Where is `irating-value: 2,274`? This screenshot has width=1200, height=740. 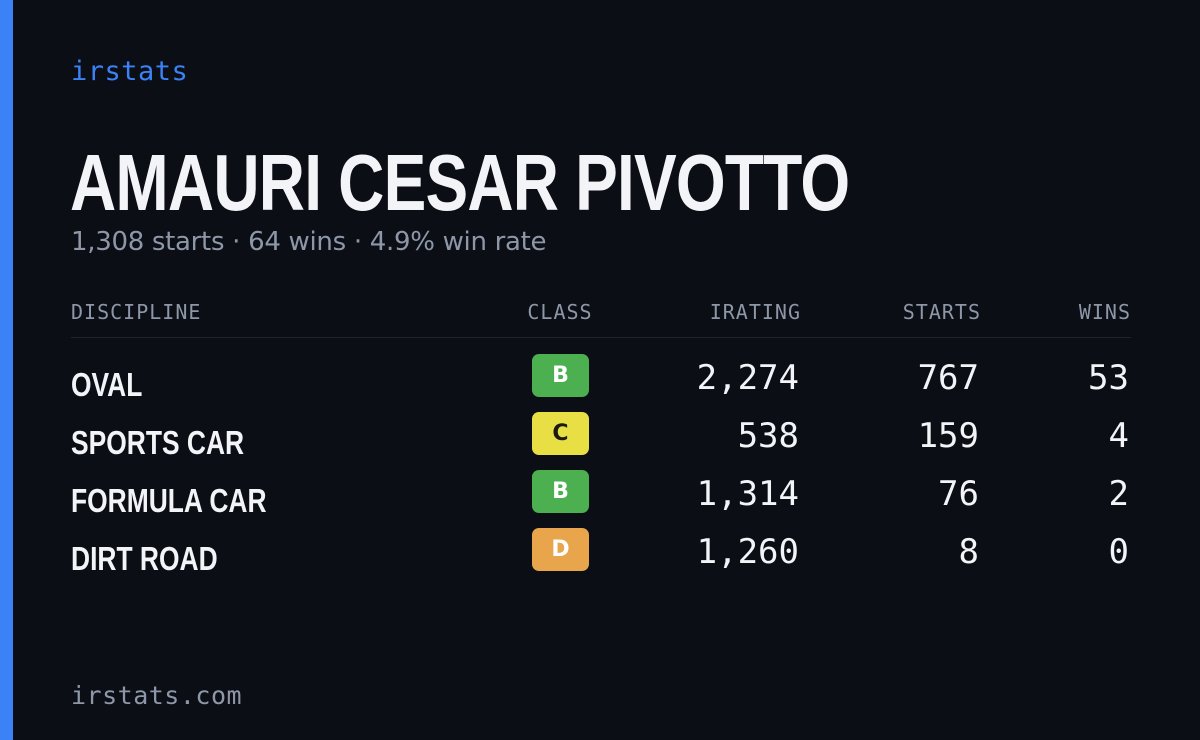 irating-value: 2,274 is located at coordinates (747, 378).